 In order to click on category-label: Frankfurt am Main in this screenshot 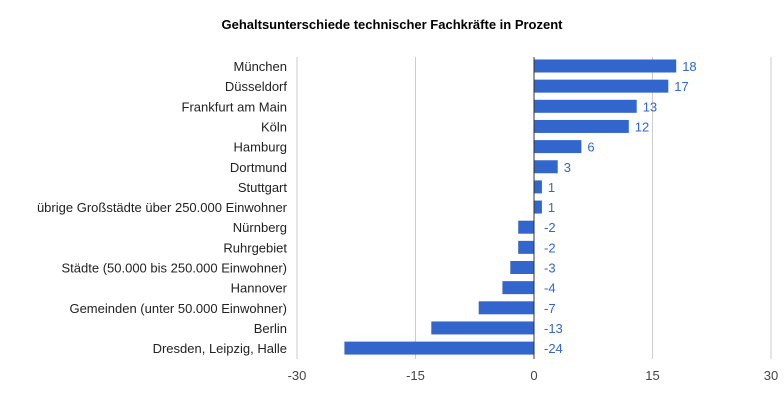, I will do `click(234, 106)`.